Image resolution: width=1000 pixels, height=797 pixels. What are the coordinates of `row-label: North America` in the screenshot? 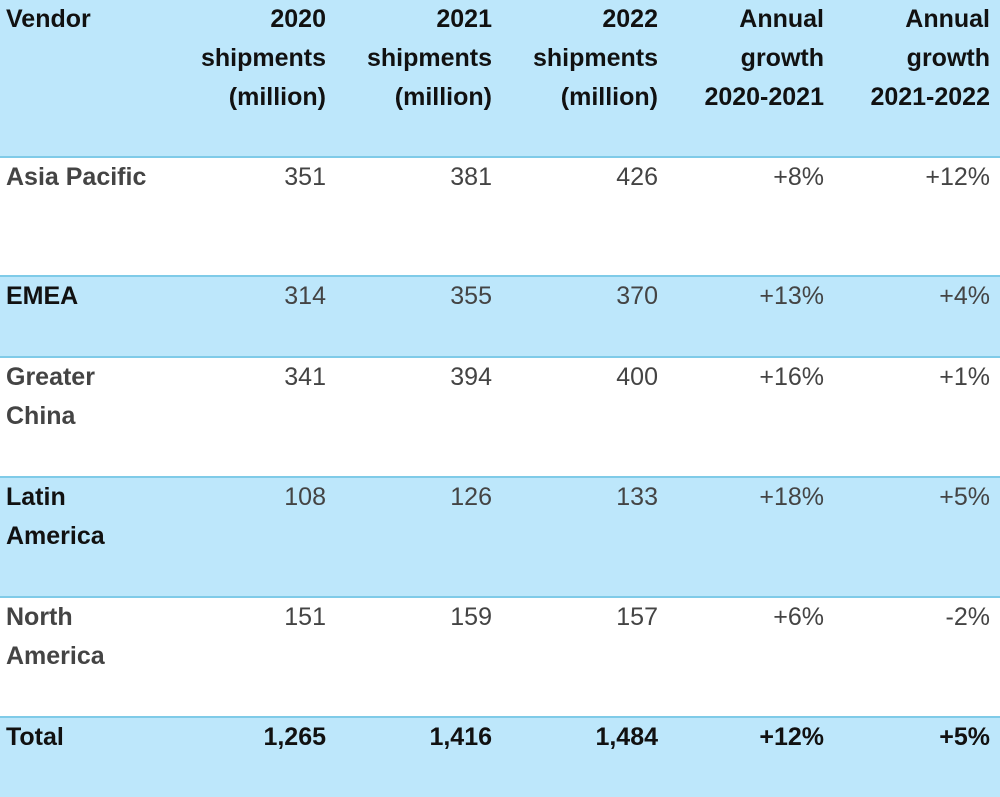 It's located at (55, 636).